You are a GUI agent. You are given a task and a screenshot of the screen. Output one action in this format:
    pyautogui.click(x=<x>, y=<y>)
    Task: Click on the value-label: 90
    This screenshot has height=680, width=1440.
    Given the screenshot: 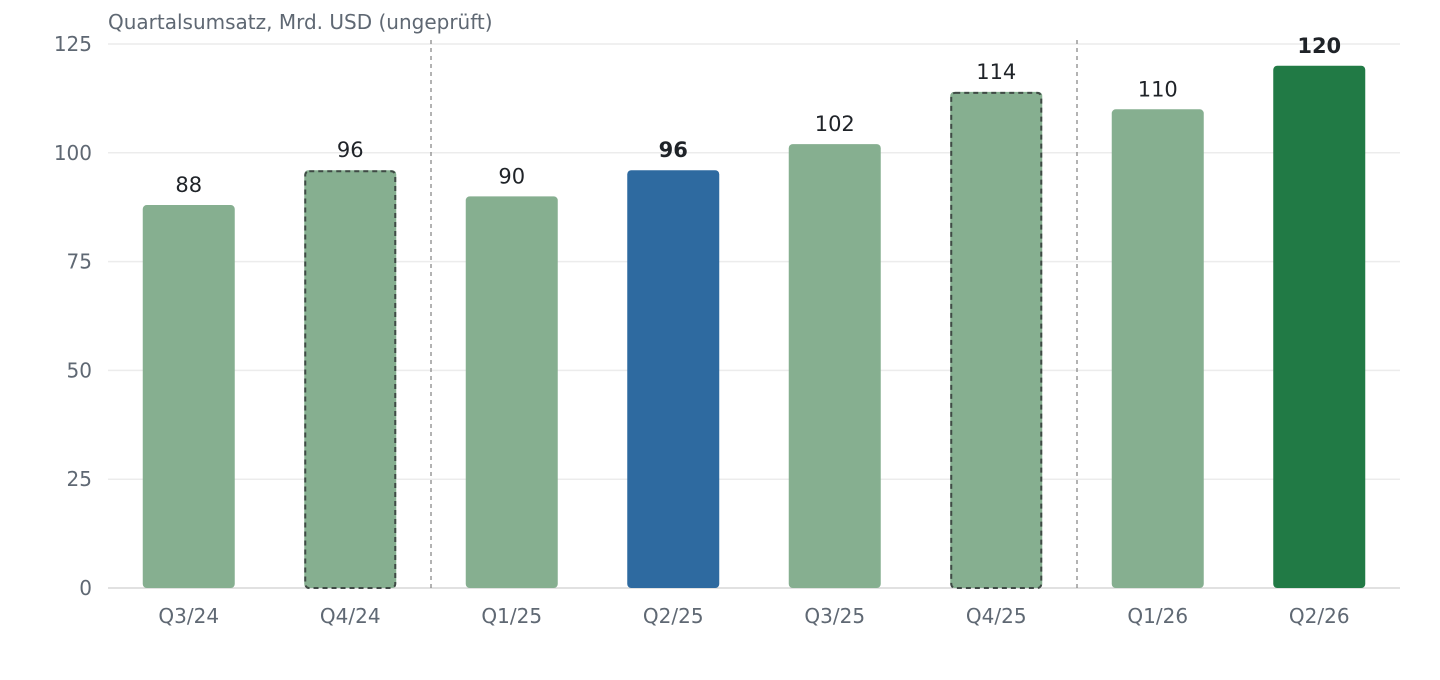 What is the action you would take?
    pyautogui.click(x=511, y=176)
    